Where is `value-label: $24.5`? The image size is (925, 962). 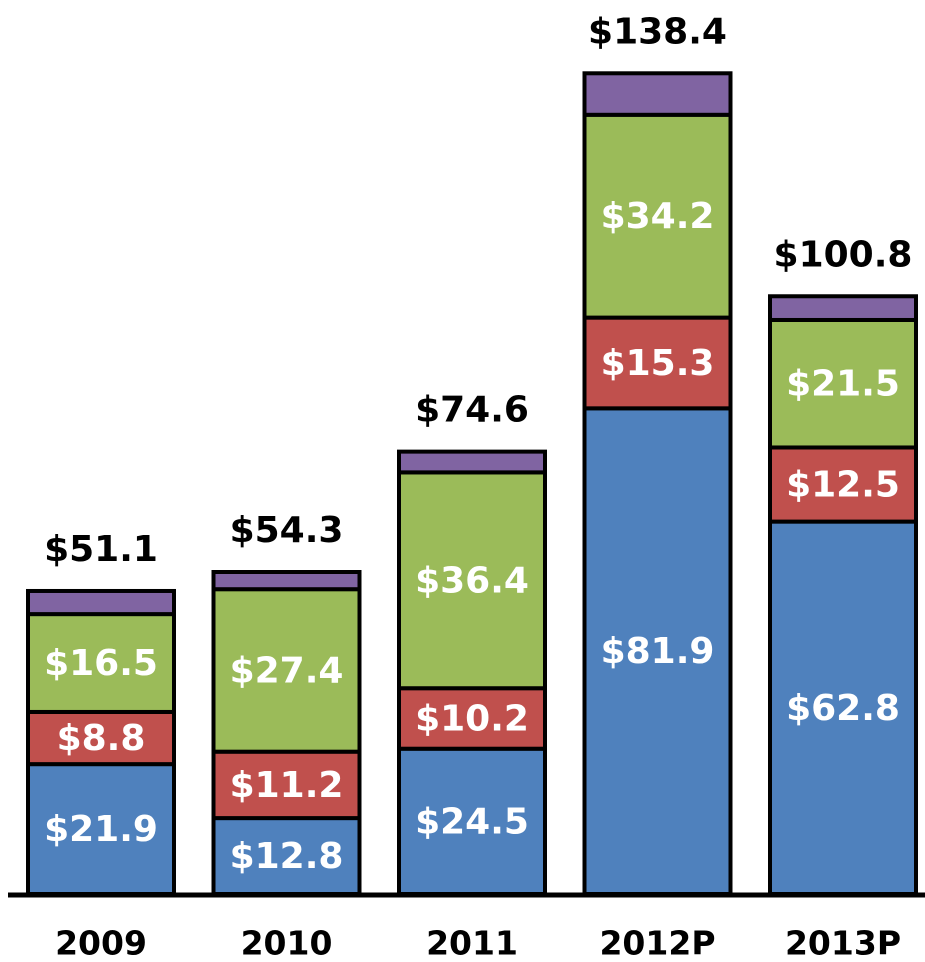
value-label: $24.5 is located at coordinates (472, 821).